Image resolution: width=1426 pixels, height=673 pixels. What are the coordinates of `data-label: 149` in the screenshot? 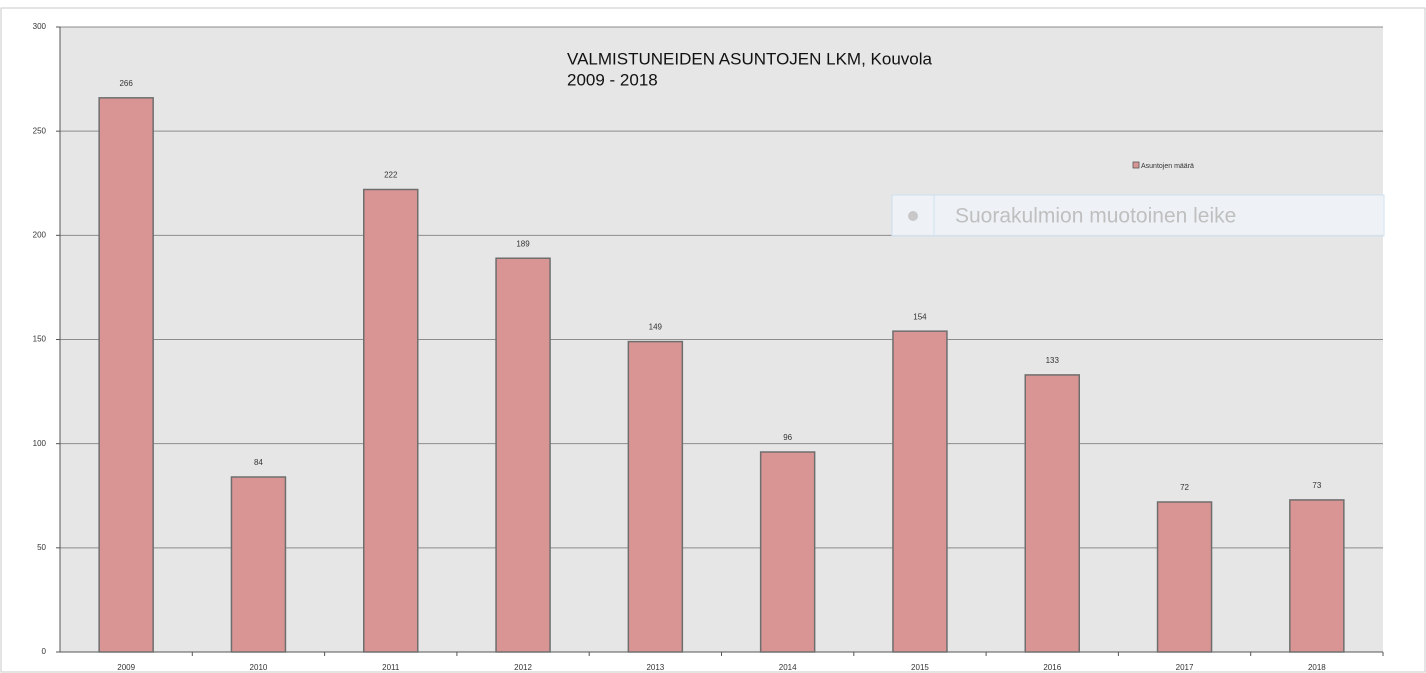 It's located at (656, 327).